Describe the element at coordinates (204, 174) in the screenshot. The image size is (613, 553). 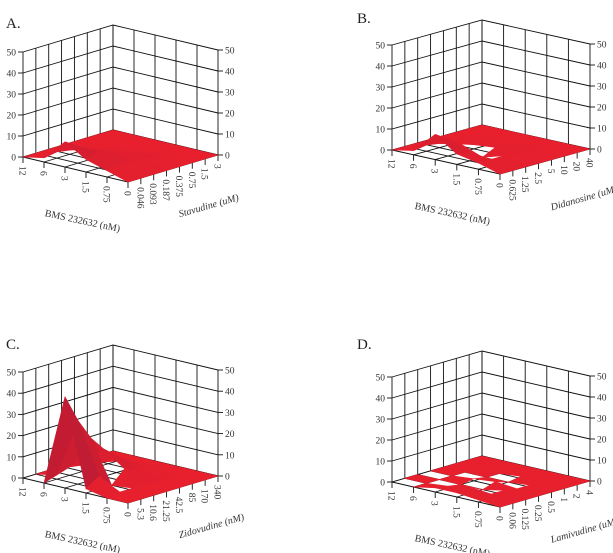
I see `y-tick-label: 1.5` at that location.